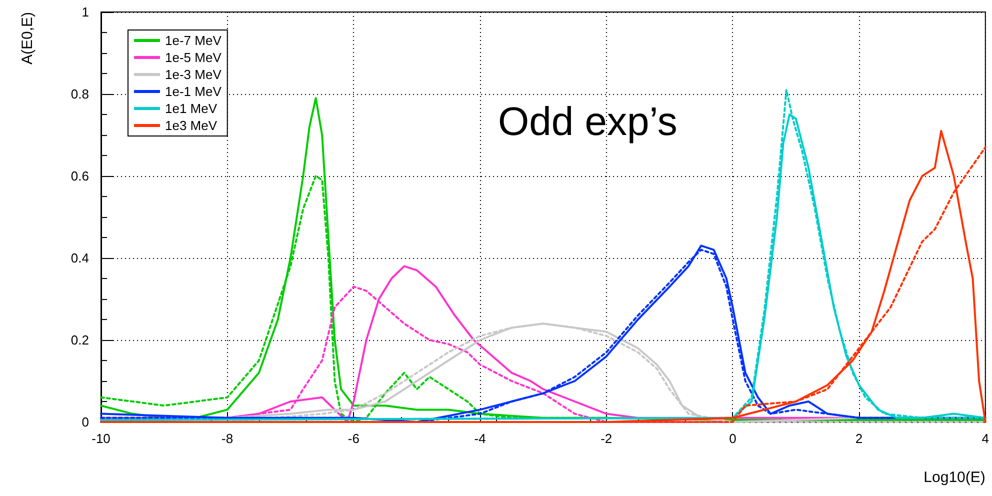 Image resolution: width=992 pixels, height=496 pixels. I want to click on x-tick-label: -8, so click(228, 438).